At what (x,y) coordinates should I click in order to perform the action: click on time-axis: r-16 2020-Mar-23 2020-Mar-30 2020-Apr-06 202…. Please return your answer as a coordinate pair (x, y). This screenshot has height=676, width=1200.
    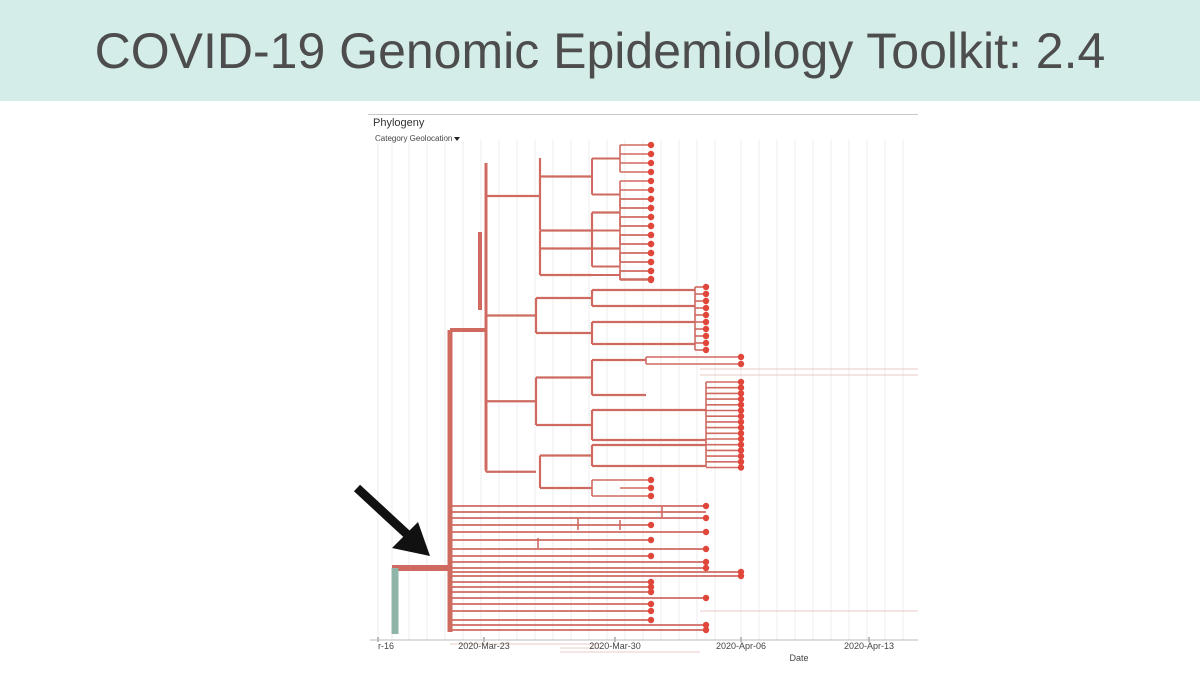
    Looking at the image, I should click on (644, 650).